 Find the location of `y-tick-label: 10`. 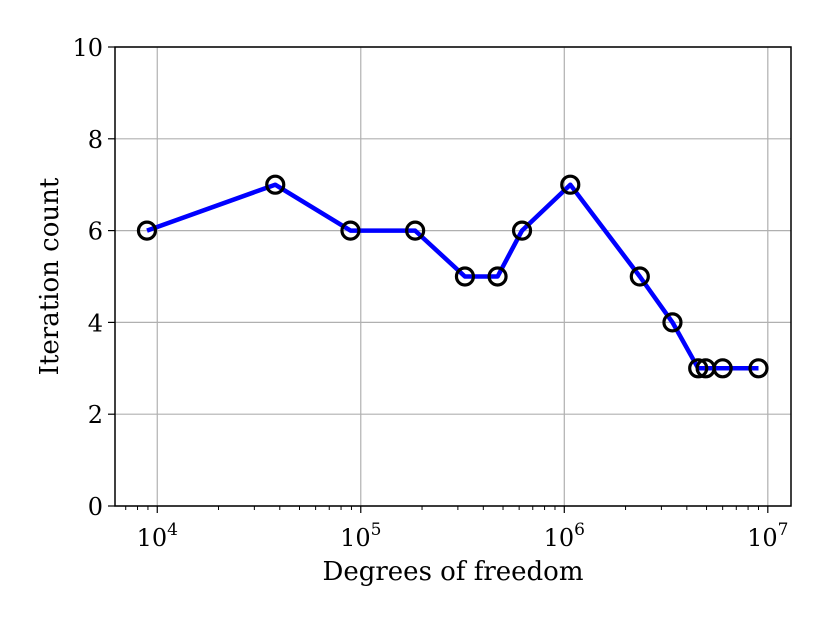

y-tick-label: 10 is located at coordinates (87, 48).